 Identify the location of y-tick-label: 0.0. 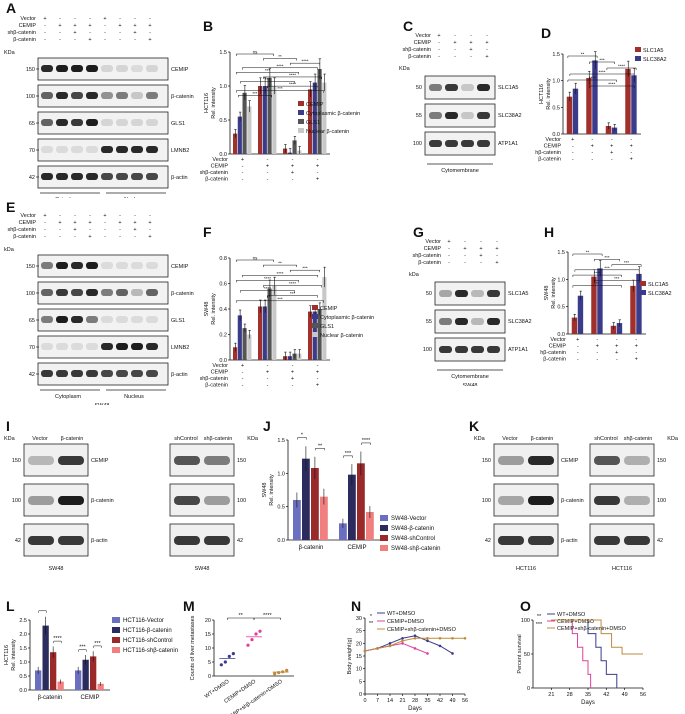
(556, 135).